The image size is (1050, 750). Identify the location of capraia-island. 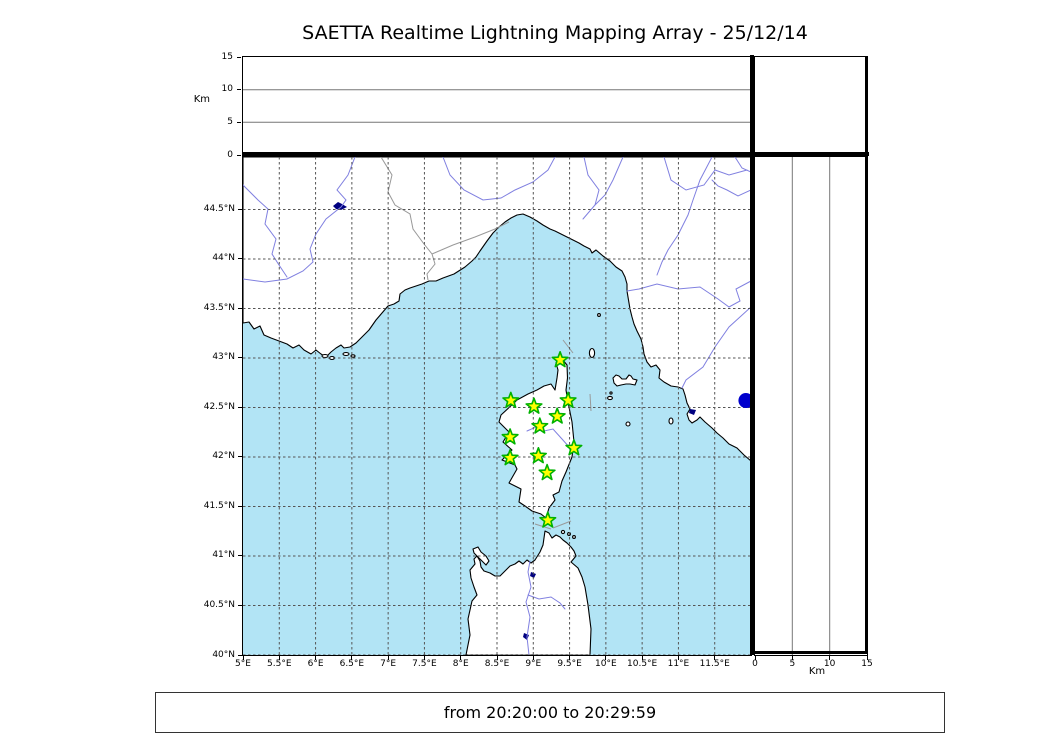
(592, 353).